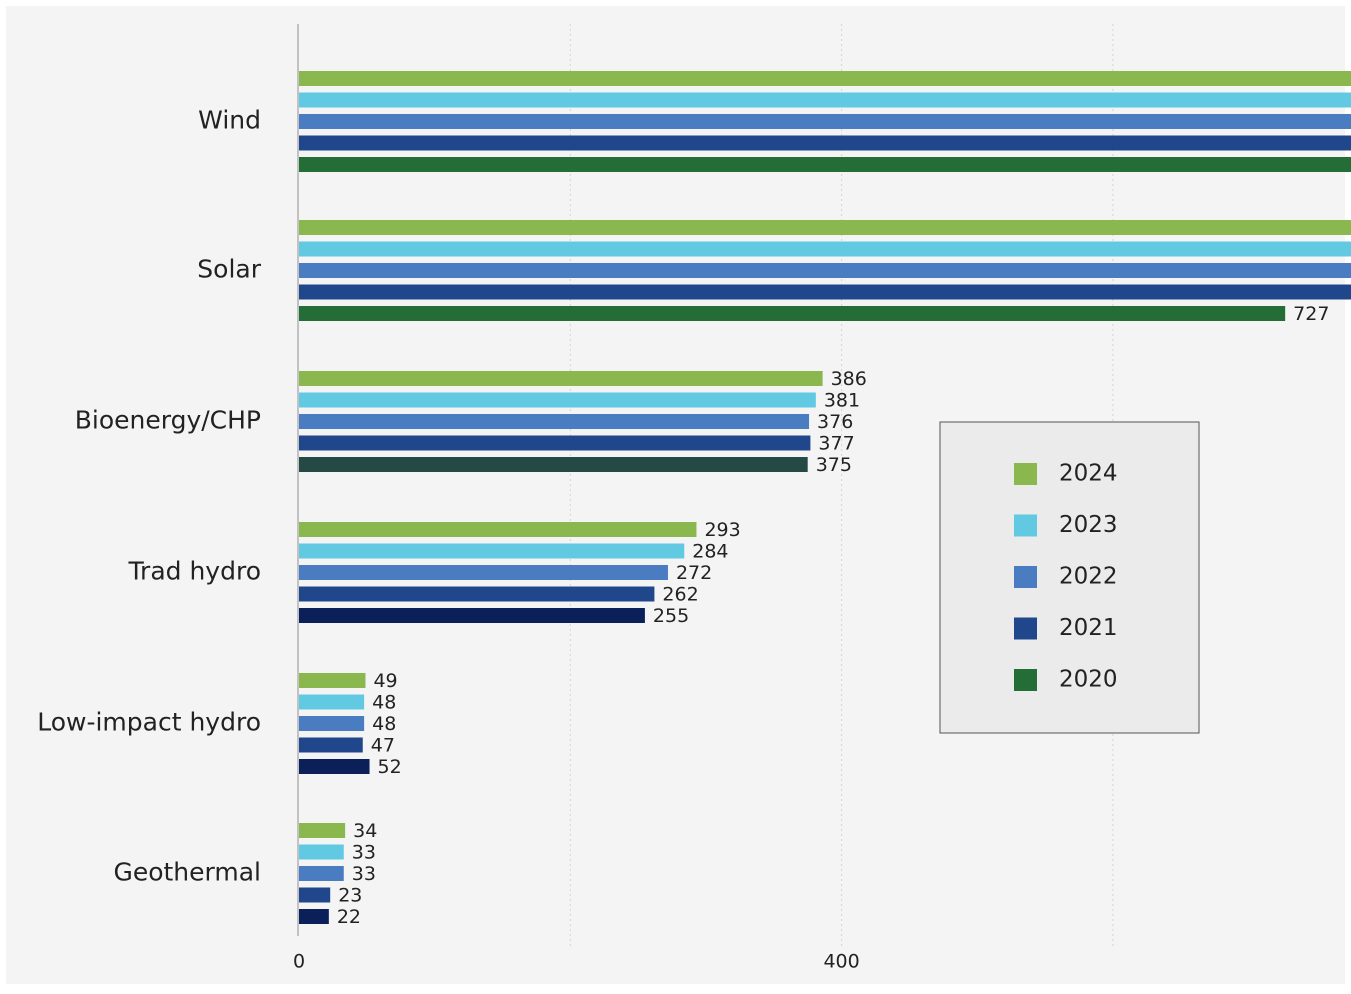 The height and width of the screenshot is (994, 1351). What do you see at coordinates (825, 100) in the screenshot?
I see `bar-wind-2023` at bounding box center [825, 100].